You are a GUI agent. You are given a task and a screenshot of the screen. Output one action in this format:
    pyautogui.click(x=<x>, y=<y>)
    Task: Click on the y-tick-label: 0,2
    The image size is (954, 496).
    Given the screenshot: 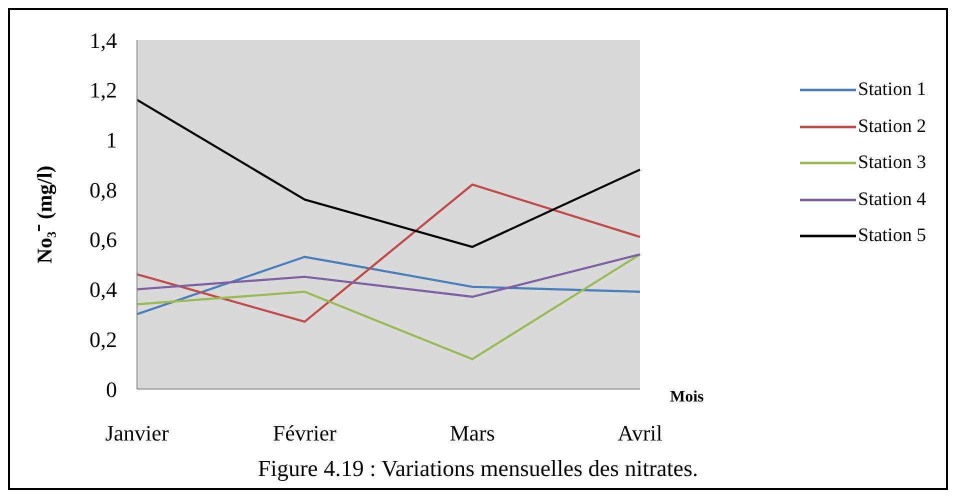 What is the action you would take?
    pyautogui.click(x=103, y=339)
    